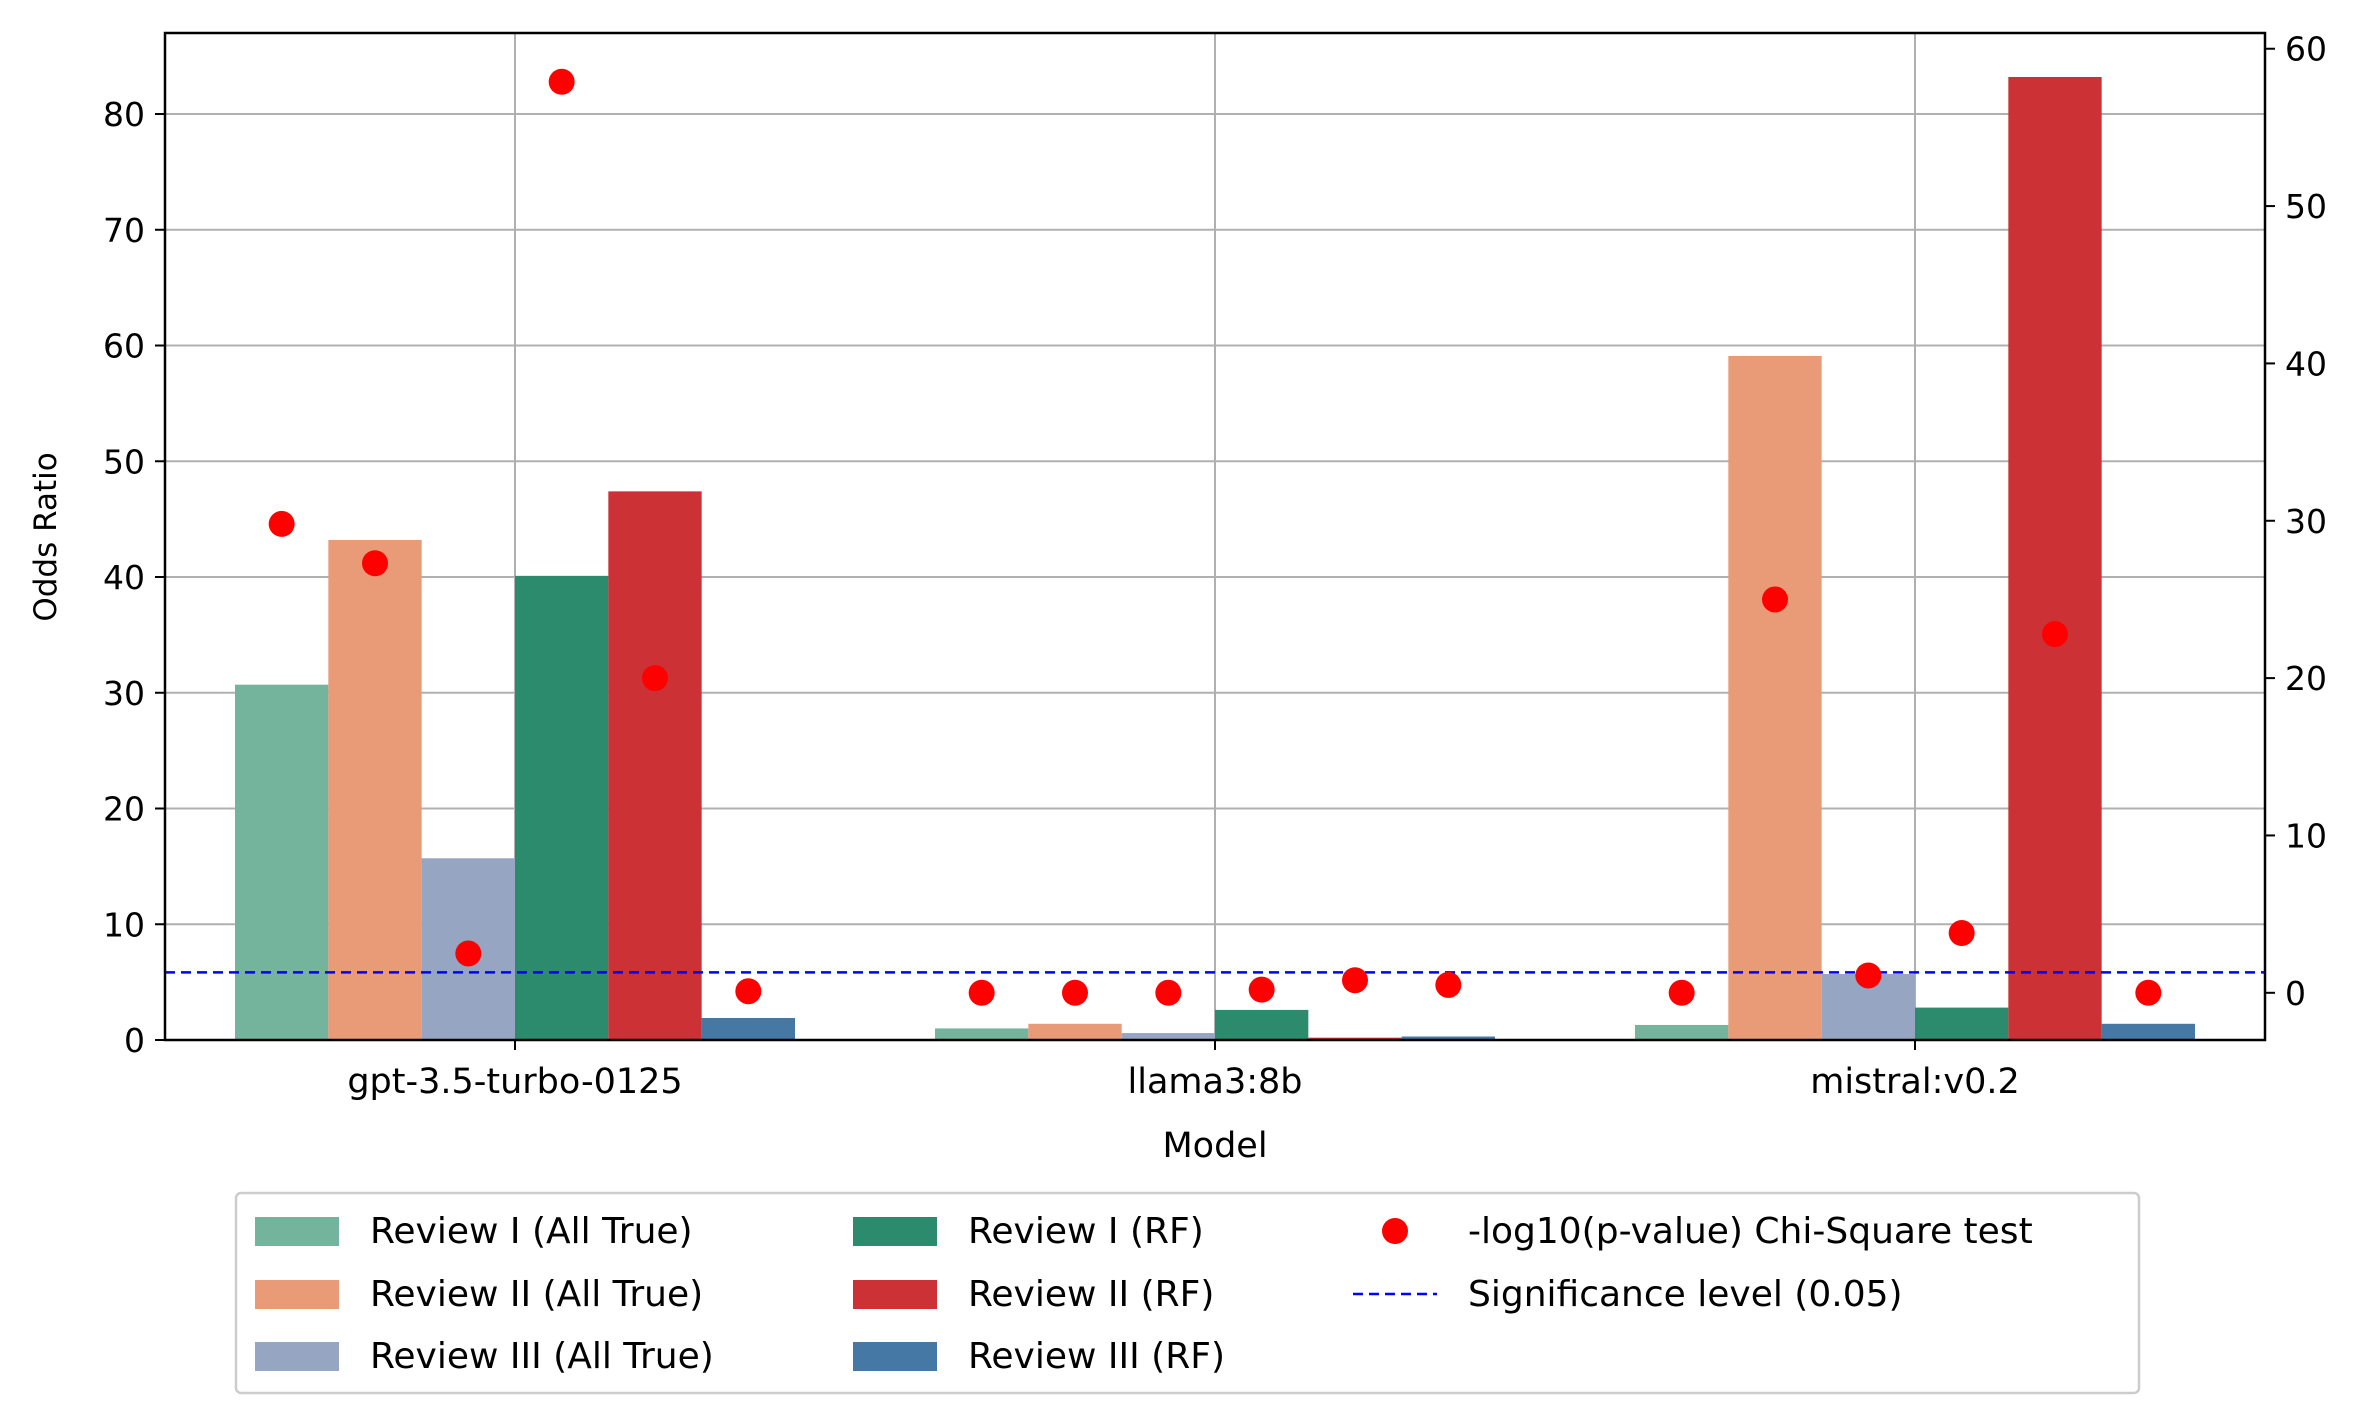  What do you see at coordinates (1215, 1082) in the screenshot?
I see `x-tick-label: llama3:8b` at bounding box center [1215, 1082].